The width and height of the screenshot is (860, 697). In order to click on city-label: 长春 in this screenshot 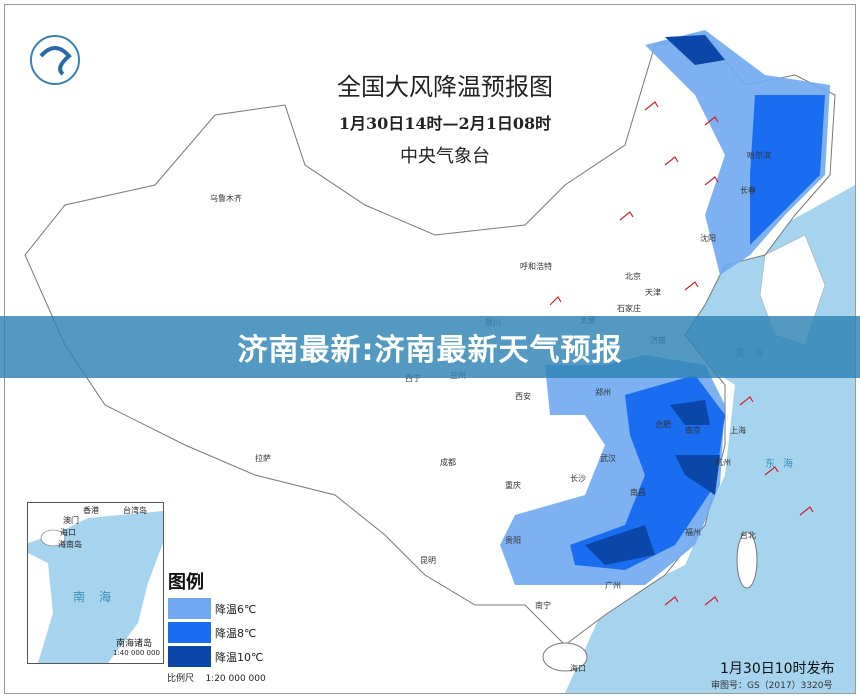, I will do `click(748, 190)`.